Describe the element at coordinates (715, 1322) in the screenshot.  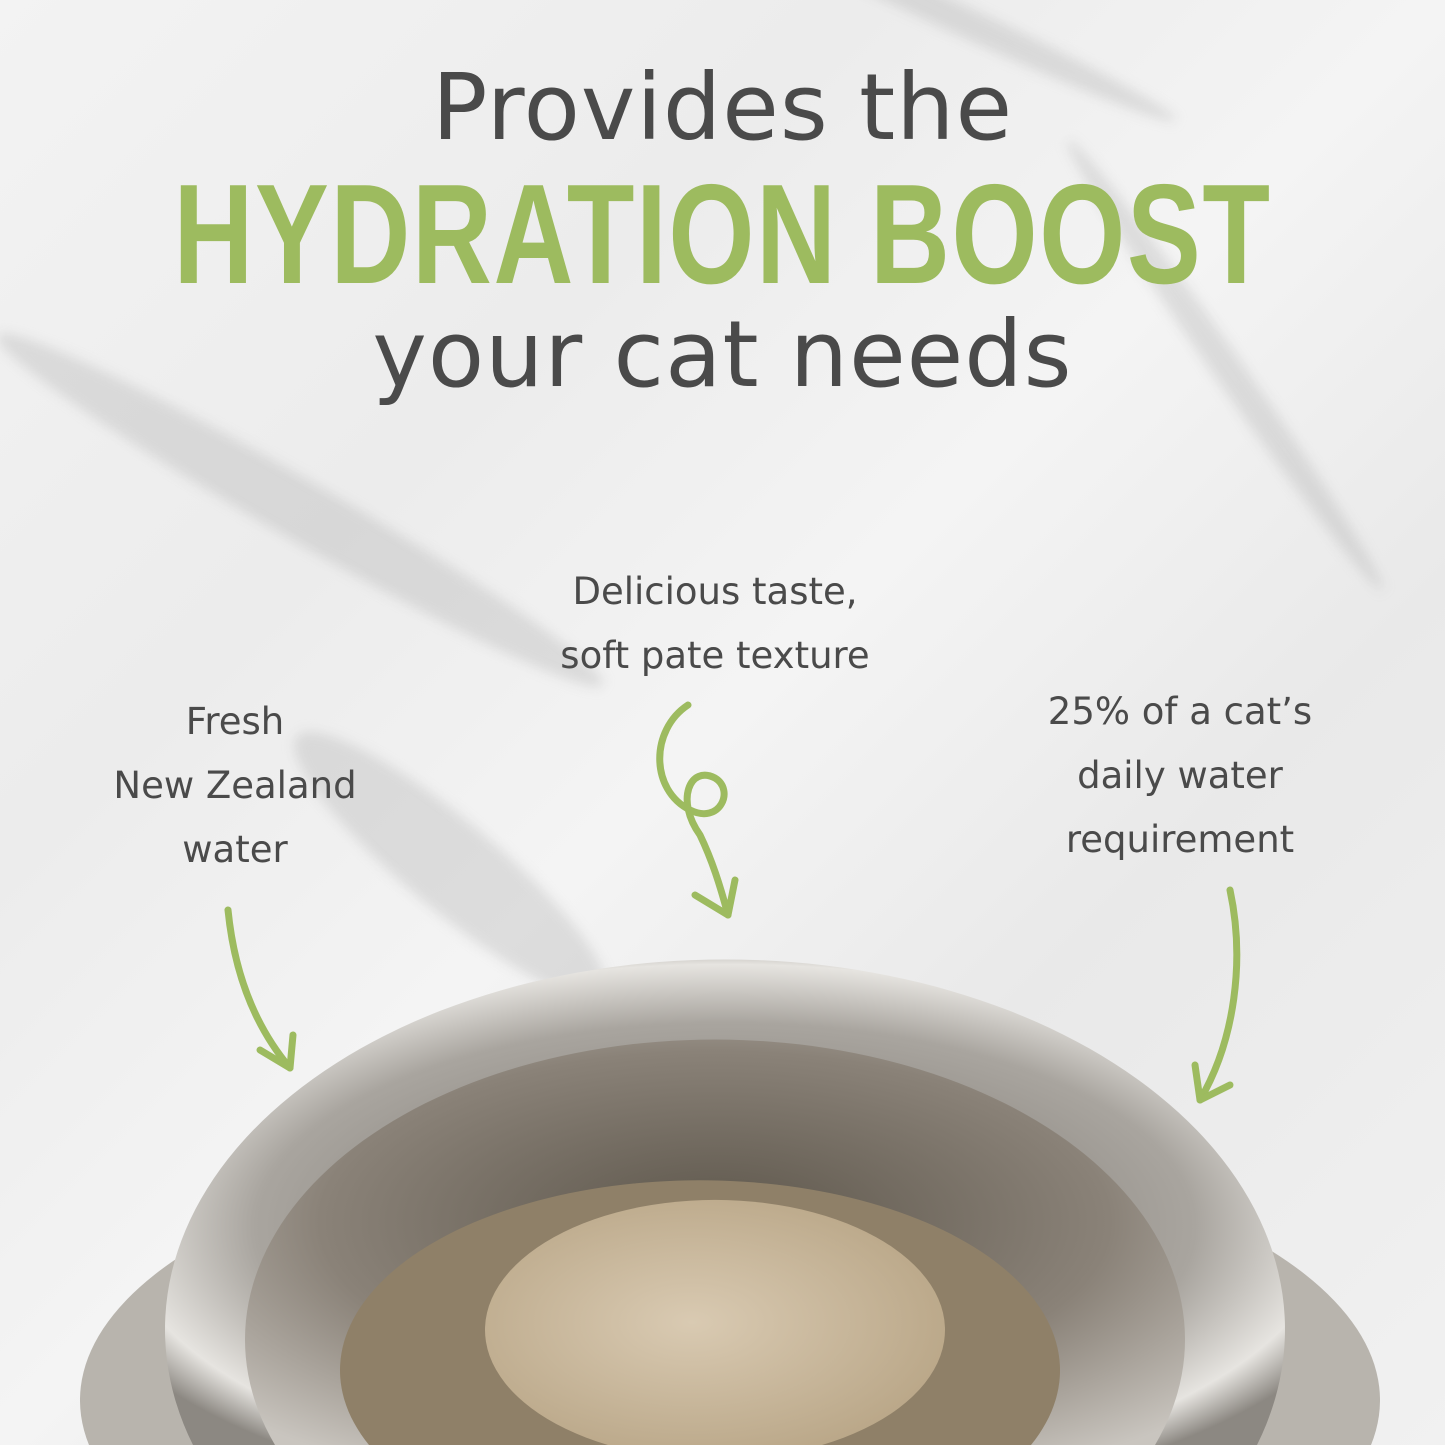
I see `pate-food` at that location.